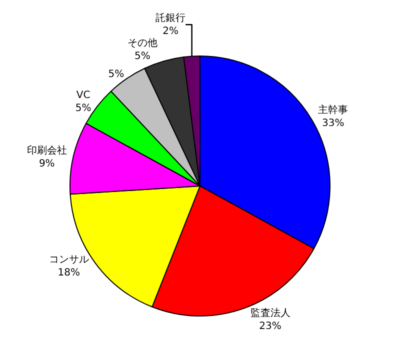  What do you see at coordinates (69, 273) in the screenshot?
I see `data-label: 18%` at bounding box center [69, 273].